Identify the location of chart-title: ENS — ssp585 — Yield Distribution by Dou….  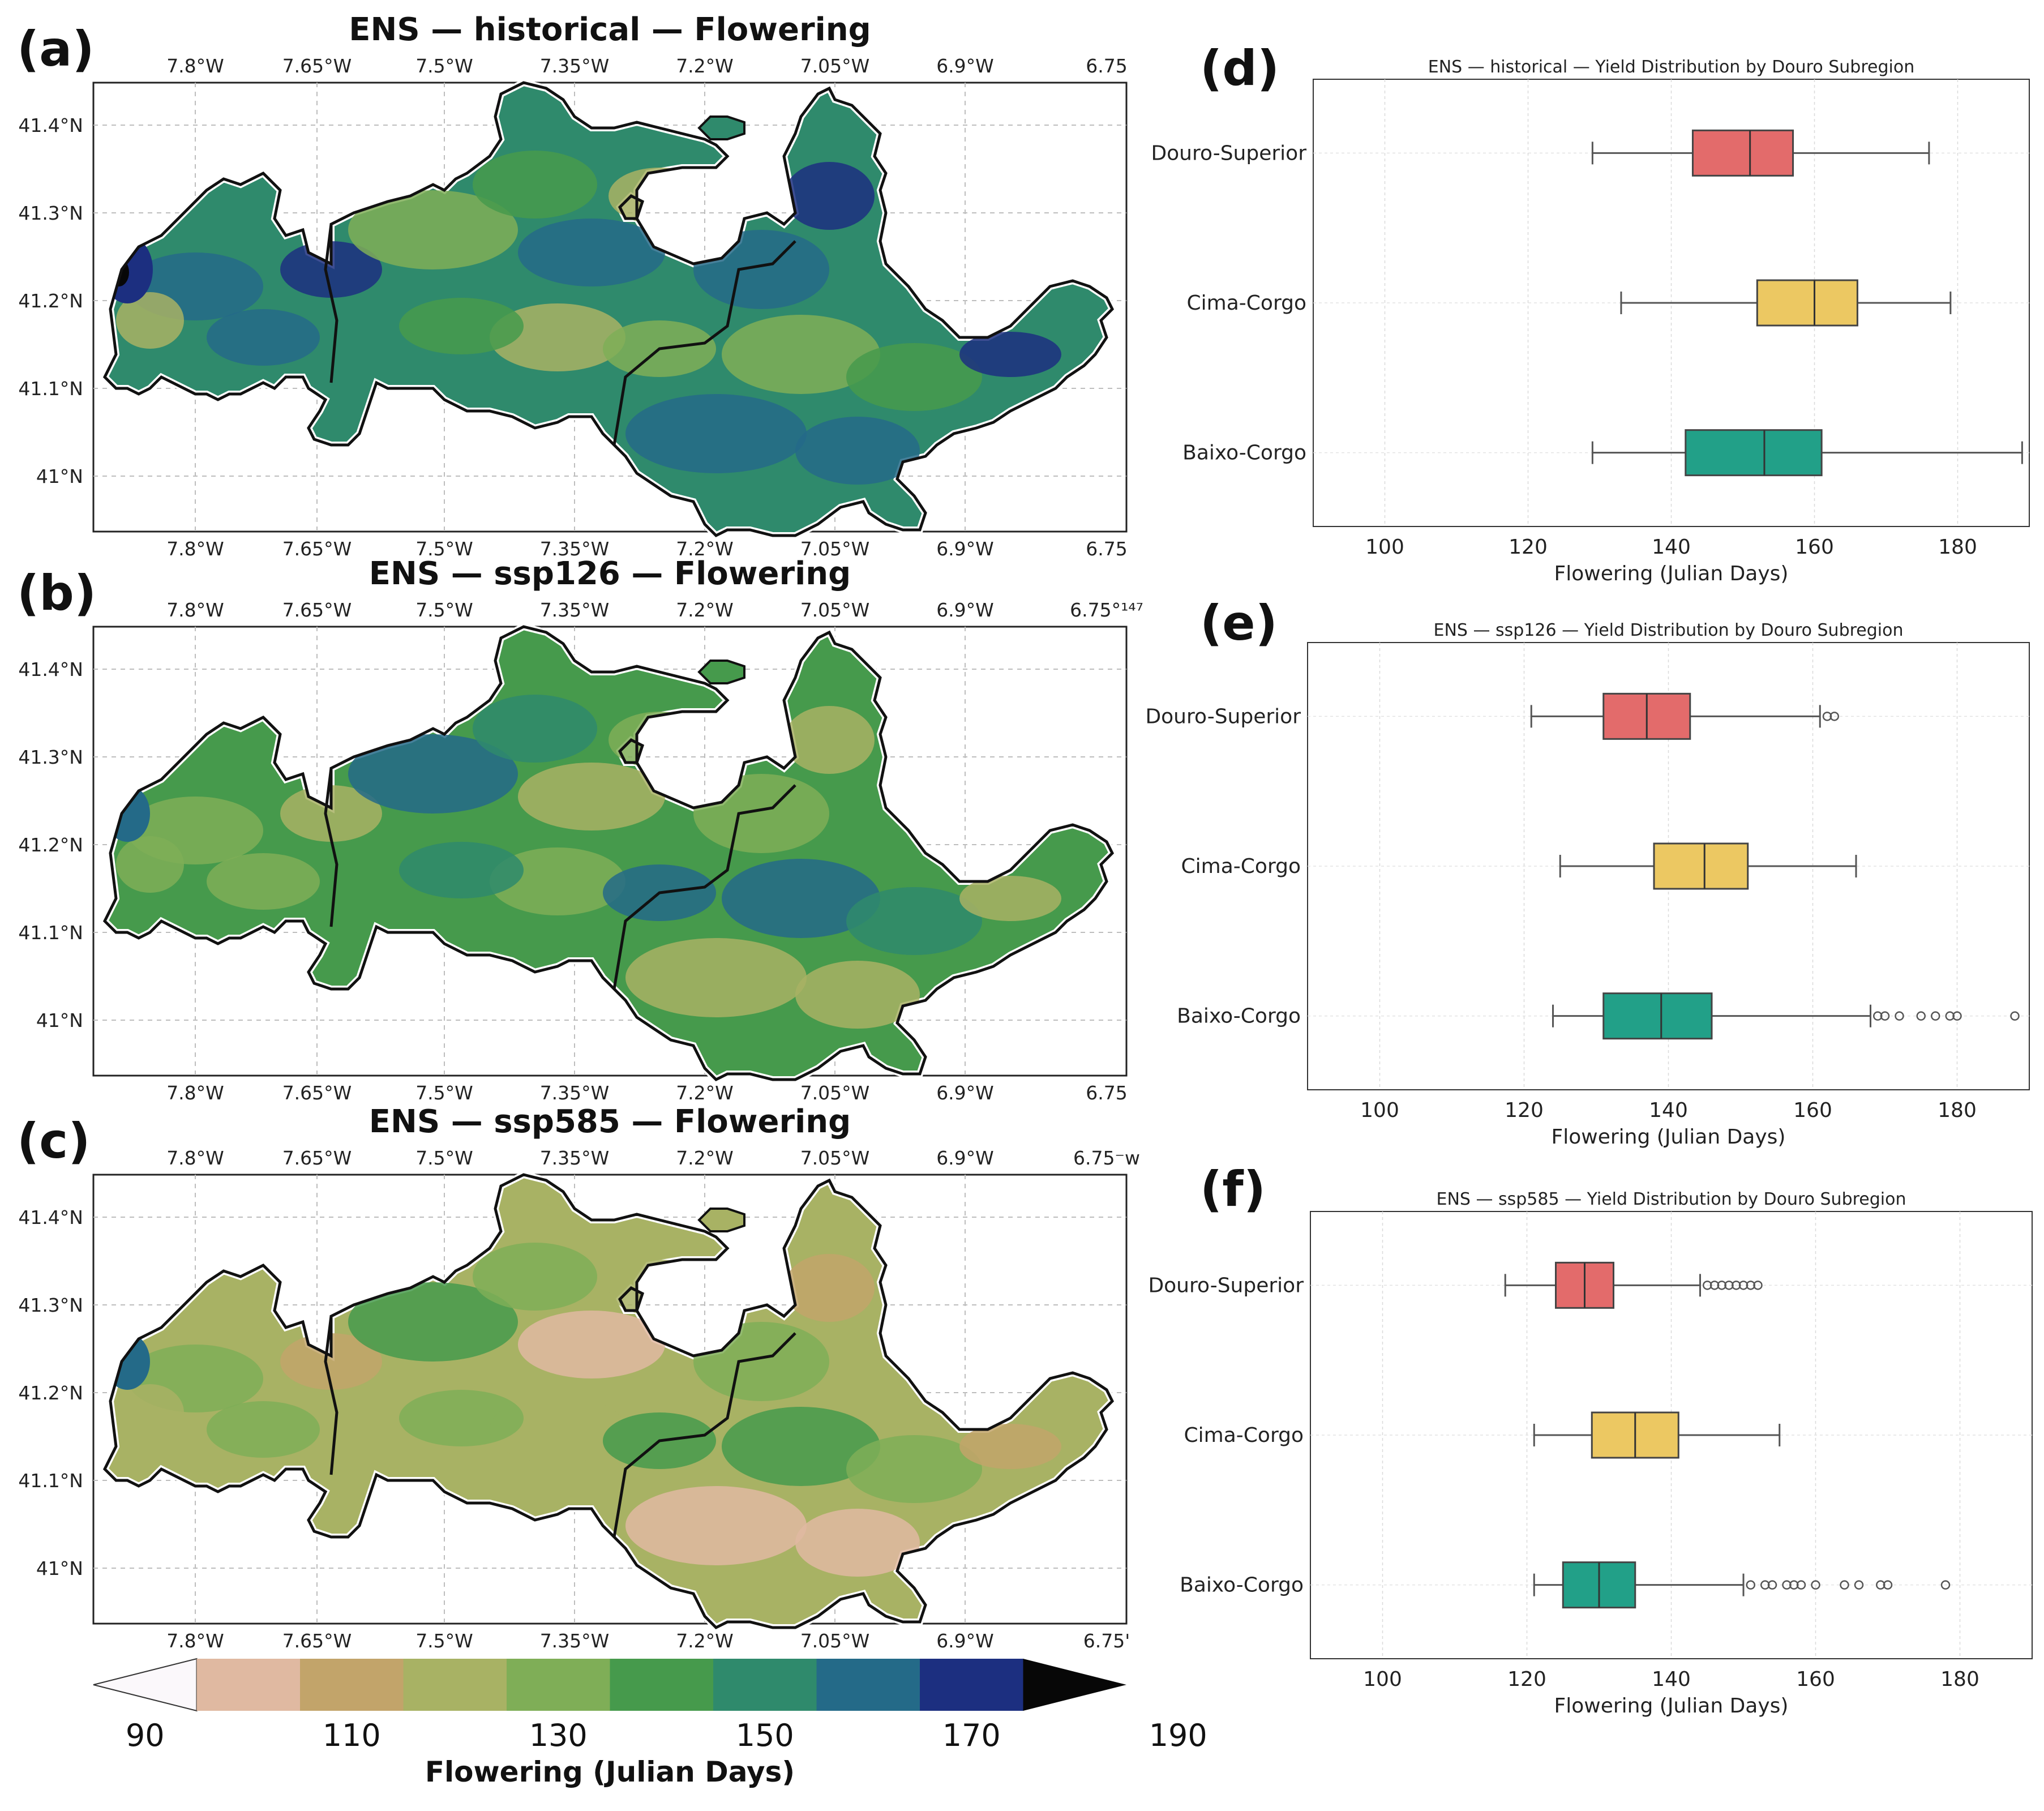
(1671, 1199).